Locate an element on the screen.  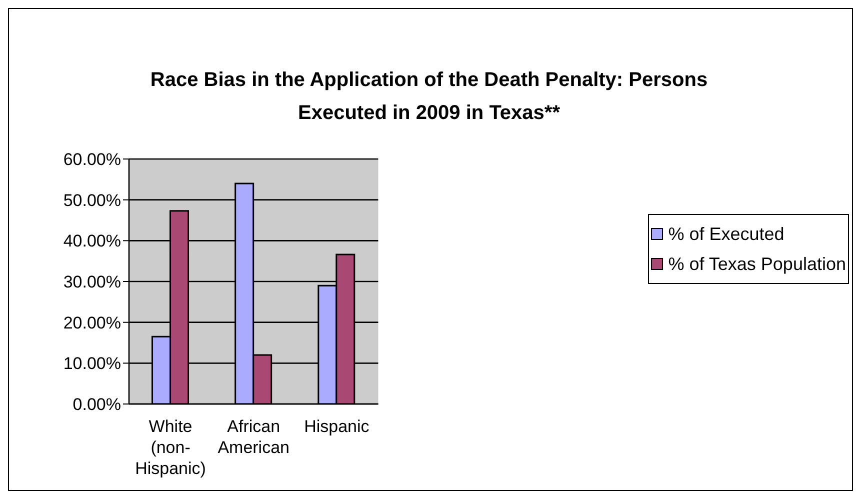
legend-label: % of Texas Population is located at coordinates (756, 264).